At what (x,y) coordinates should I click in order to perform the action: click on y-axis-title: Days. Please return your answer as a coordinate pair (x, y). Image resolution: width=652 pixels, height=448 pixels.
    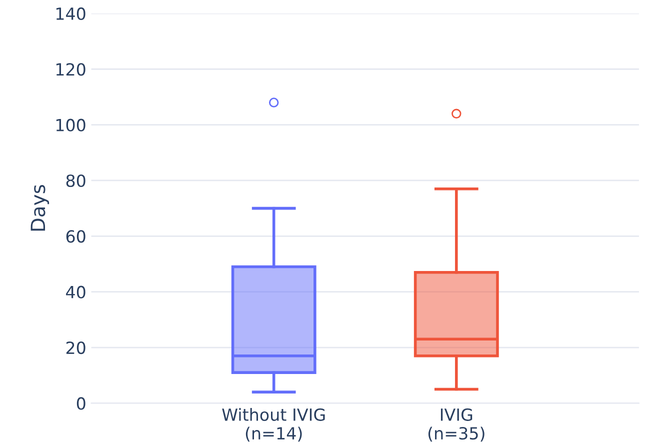
    Looking at the image, I should click on (40, 208).